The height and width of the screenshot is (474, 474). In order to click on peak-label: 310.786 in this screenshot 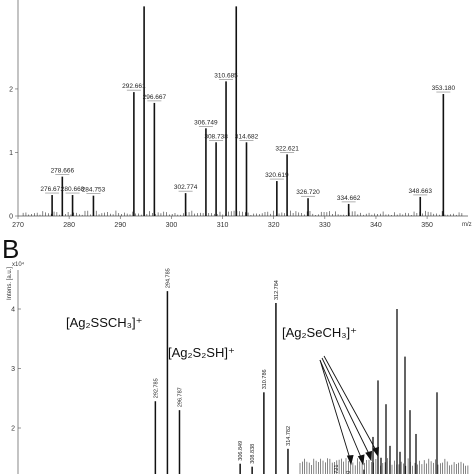, I will do `click(265, 379)`.